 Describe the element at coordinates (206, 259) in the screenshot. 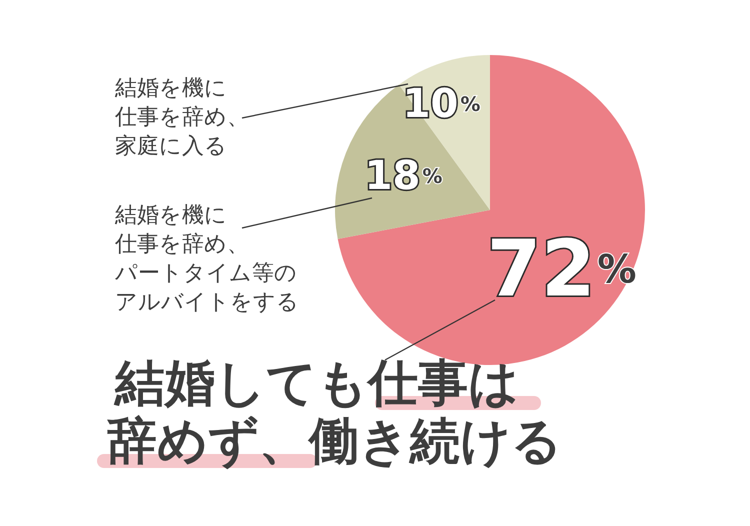

I see `slice-label: 結婚を機に仕事を辞め、パートタイム等のアルバイトをする` at that location.